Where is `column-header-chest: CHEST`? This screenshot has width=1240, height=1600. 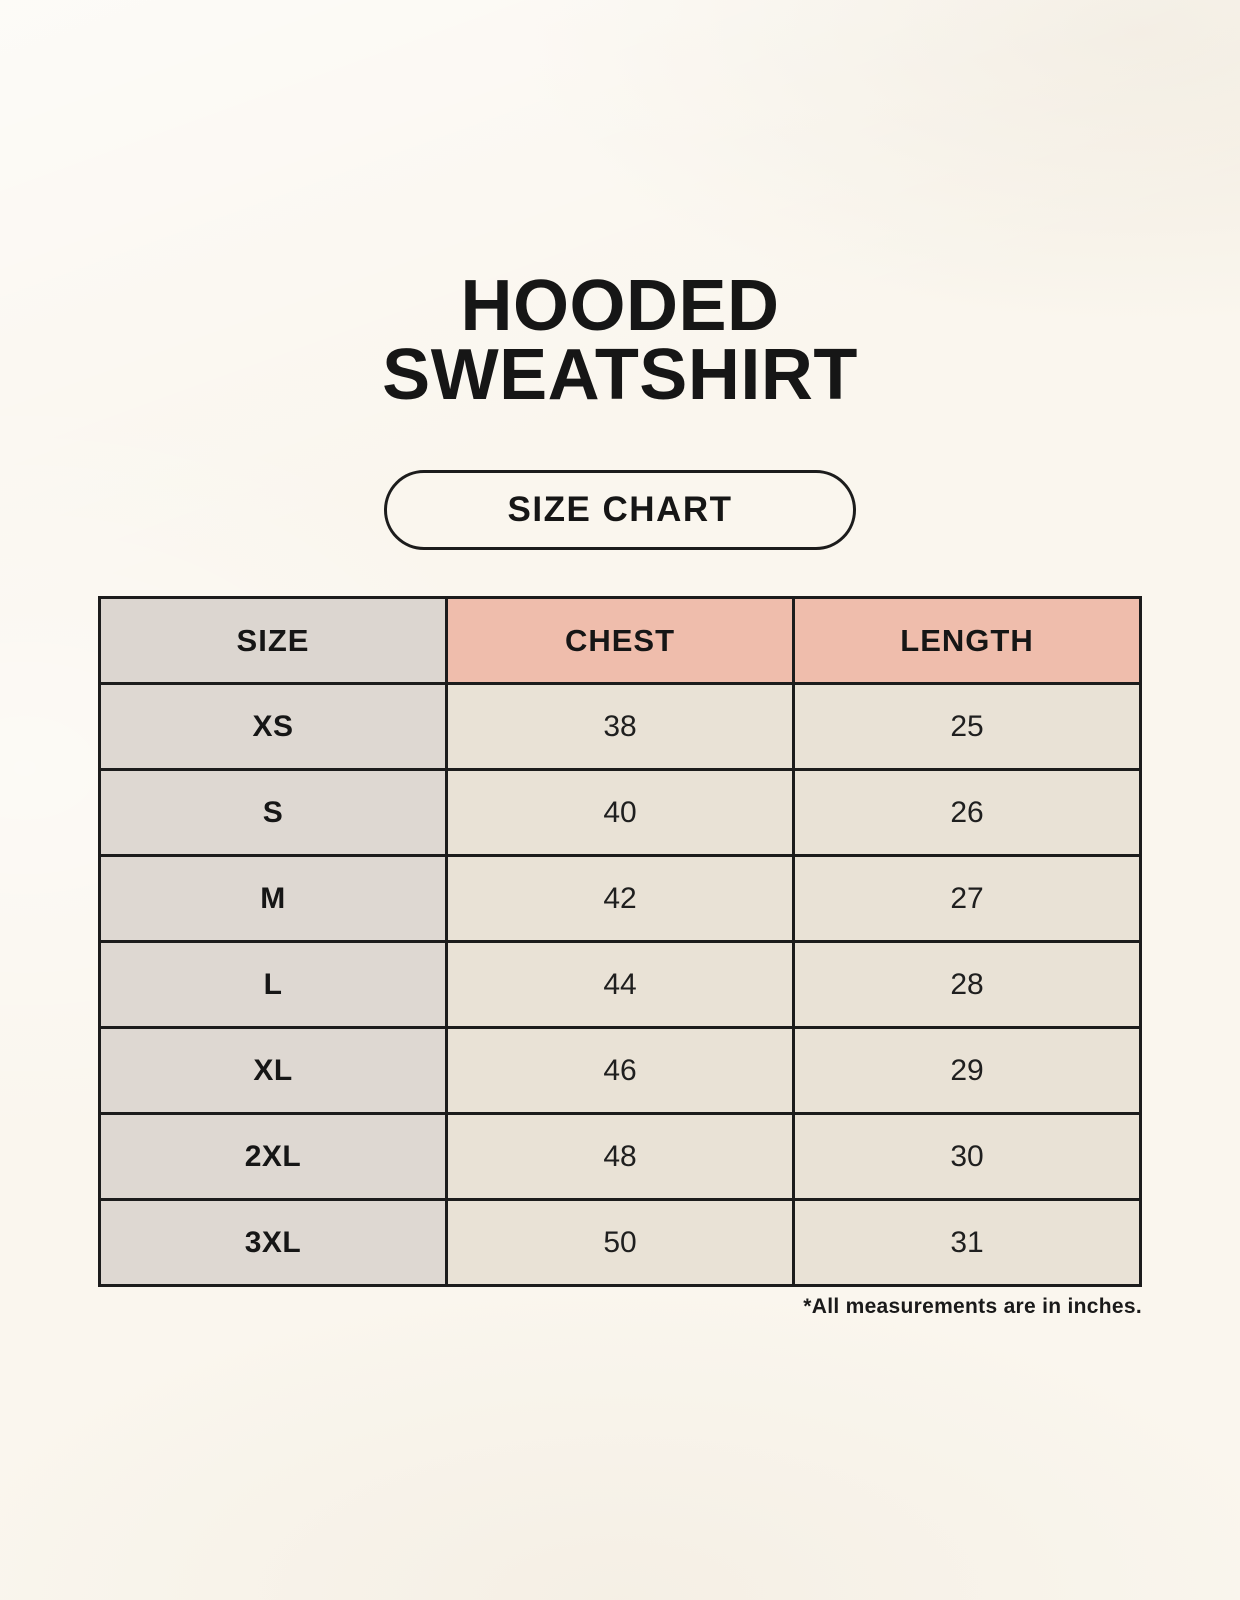
column-header-chest: CHEST is located at coordinates (620, 641).